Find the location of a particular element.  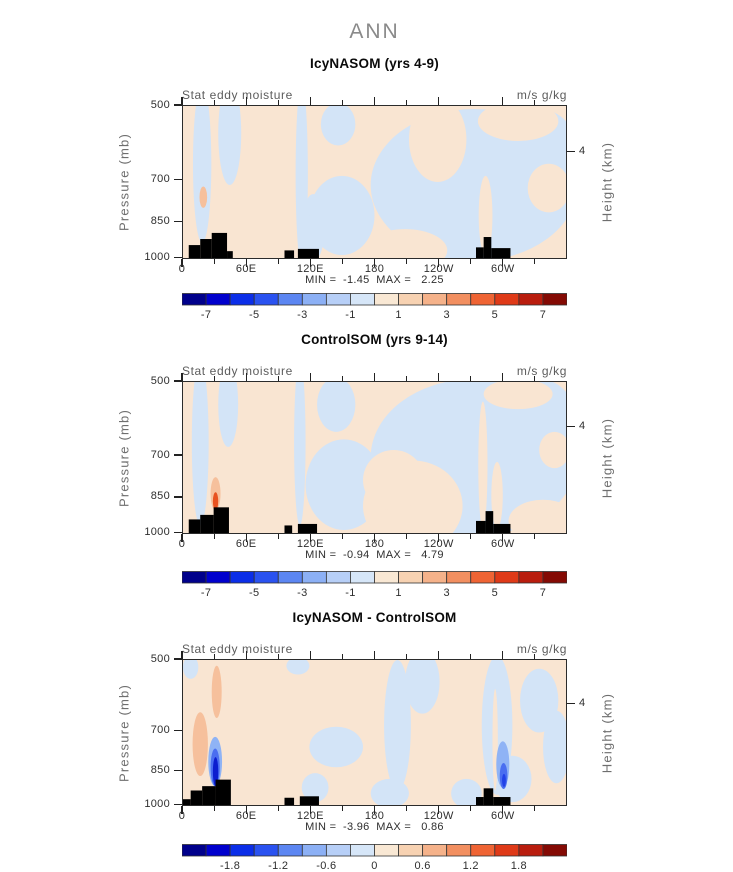

colorbar-tick-label: 7 is located at coordinates (543, 593).